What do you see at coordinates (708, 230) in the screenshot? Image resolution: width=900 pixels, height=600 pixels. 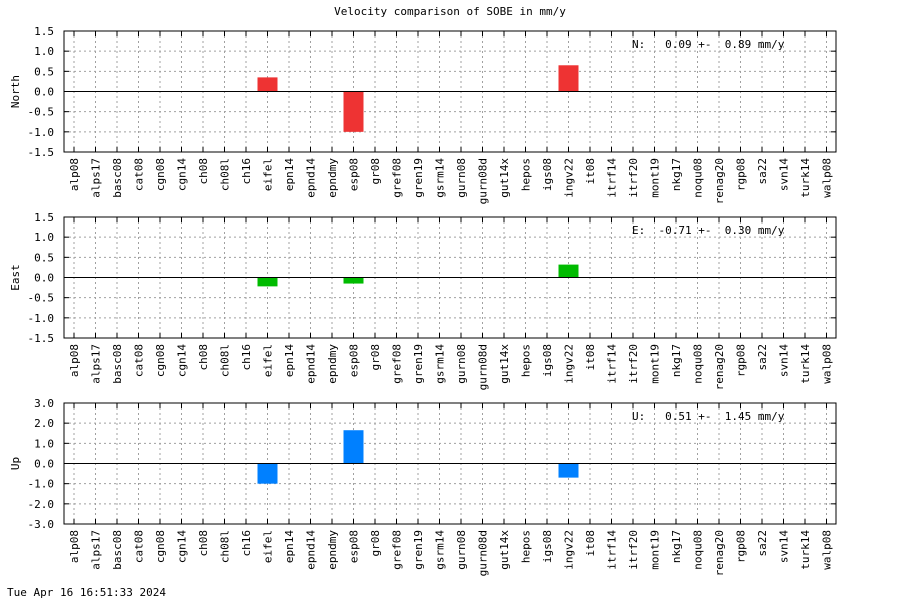 I see `stats-annotation: E: -0.71 +- 0.30 mm/y` at bounding box center [708, 230].